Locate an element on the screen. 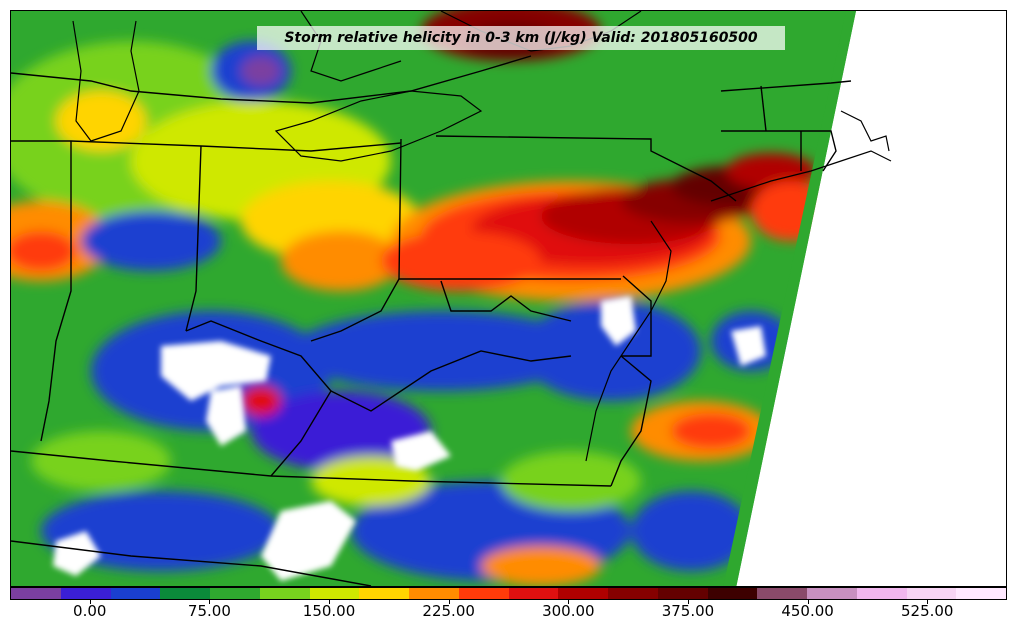  domain-edge is located at coordinates (789, 298).